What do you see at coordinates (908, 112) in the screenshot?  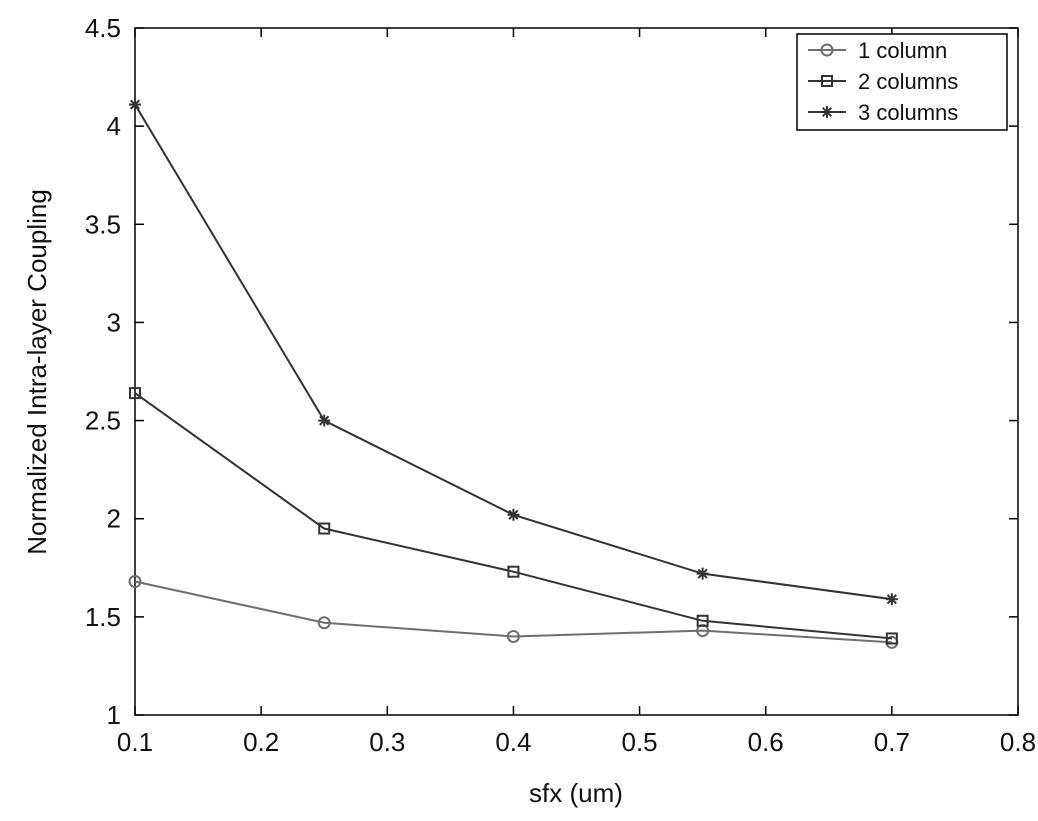 I see `legend-label: 3 columns` at bounding box center [908, 112].